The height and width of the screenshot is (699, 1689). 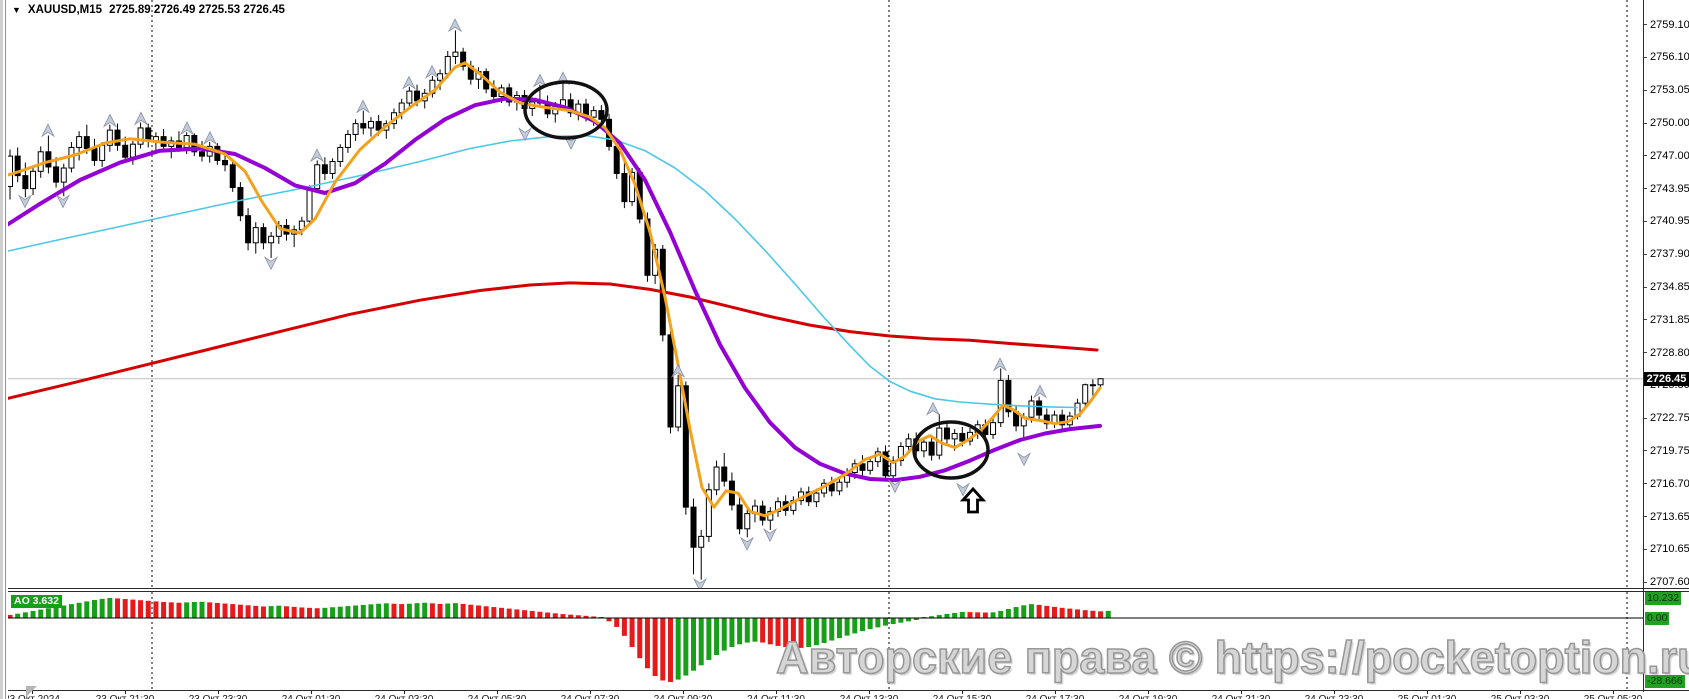 What do you see at coordinates (1666, 353) in the screenshot?
I see `price-axis-label: 2728.80` at bounding box center [1666, 353].